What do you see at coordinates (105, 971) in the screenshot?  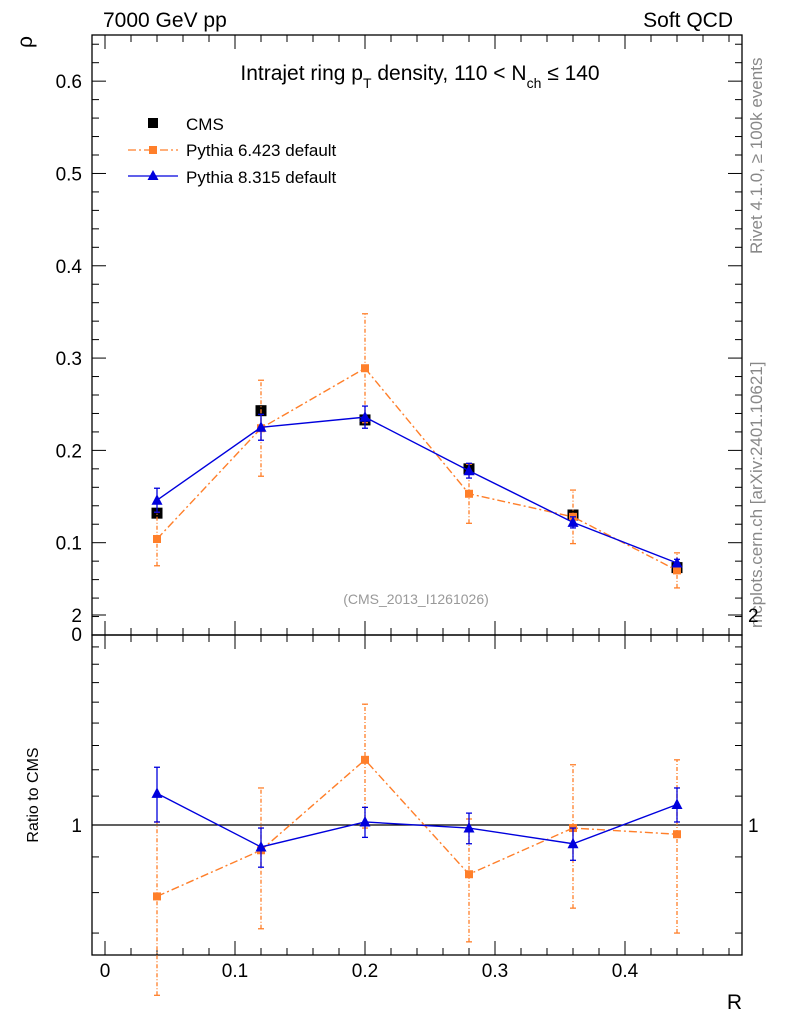 I see `x-tick-label: 0` at bounding box center [105, 971].